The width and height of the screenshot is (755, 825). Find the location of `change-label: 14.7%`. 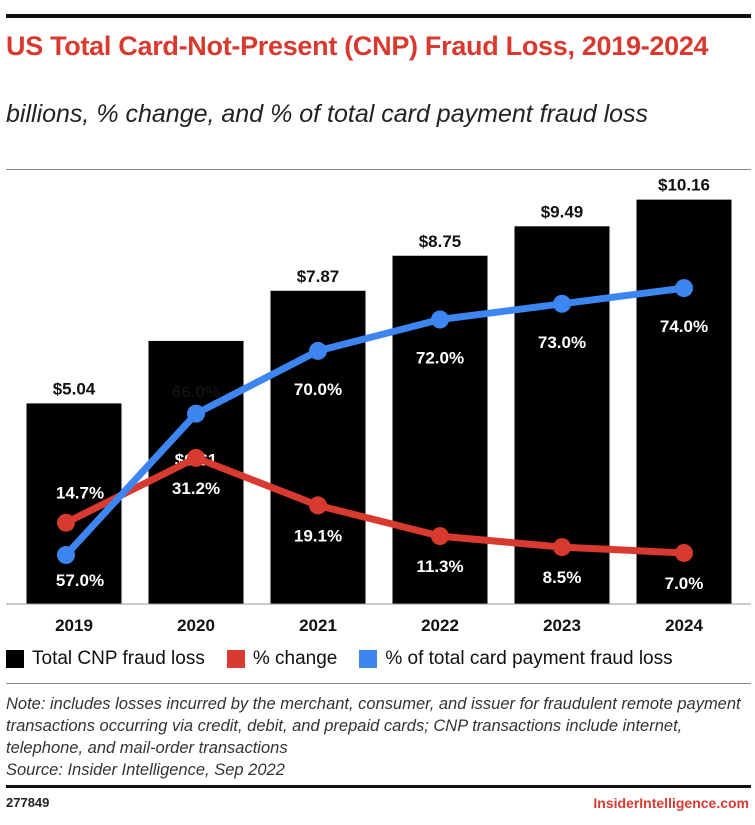

change-label: 14.7% is located at coordinates (80, 493).